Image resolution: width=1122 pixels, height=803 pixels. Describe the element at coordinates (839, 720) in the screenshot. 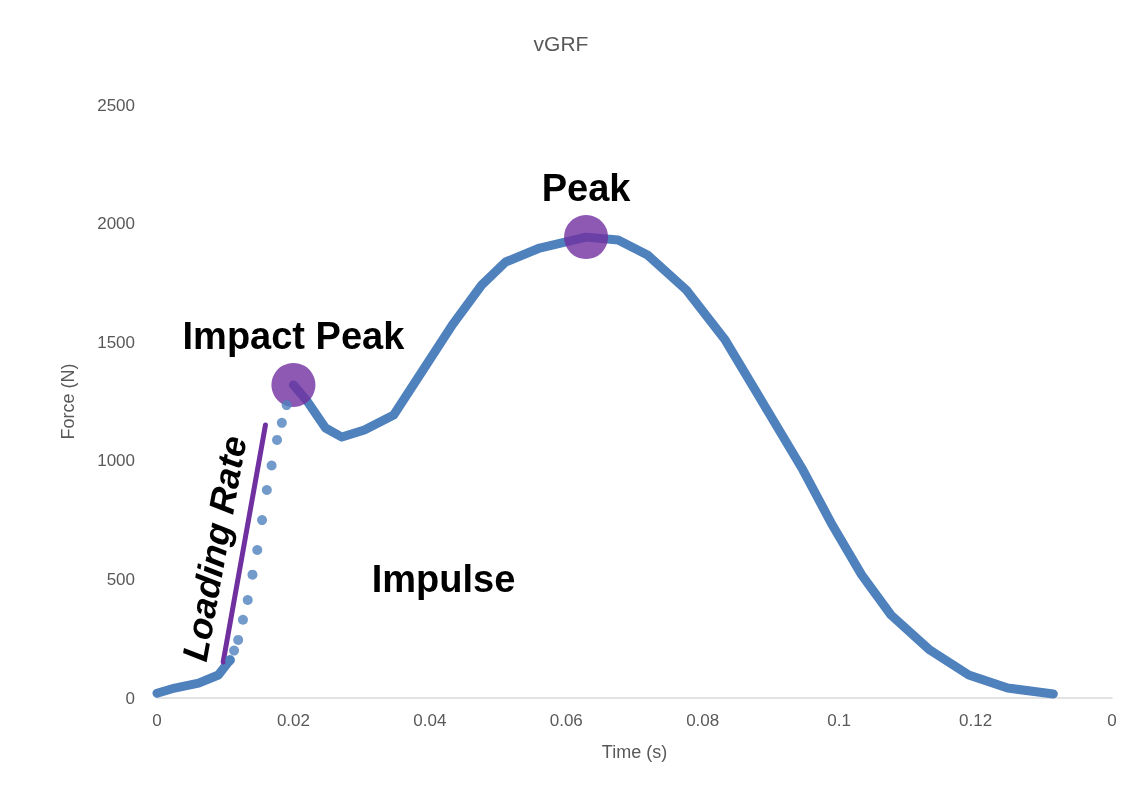

I see `x-tick-label: 0.1` at that location.